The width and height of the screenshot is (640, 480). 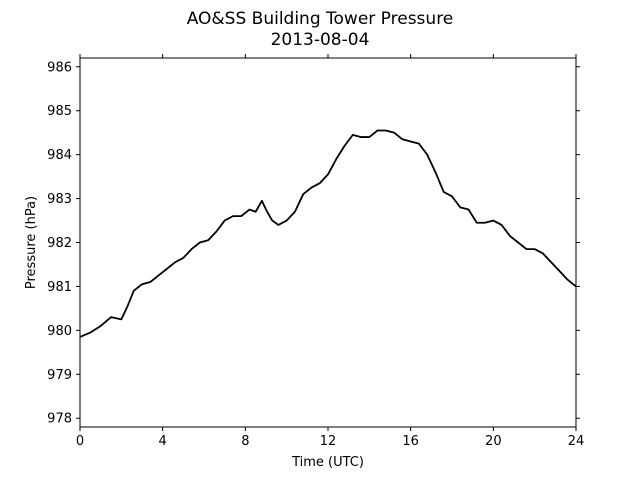 What do you see at coordinates (59, 155) in the screenshot?
I see `y-tick-label: 984` at bounding box center [59, 155].